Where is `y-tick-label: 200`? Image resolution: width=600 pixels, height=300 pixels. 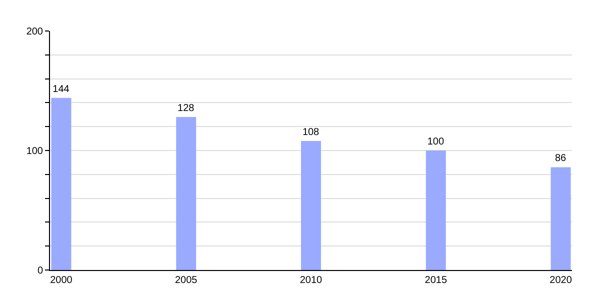 y-tick-label: 200 is located at coordinates (35, 32).